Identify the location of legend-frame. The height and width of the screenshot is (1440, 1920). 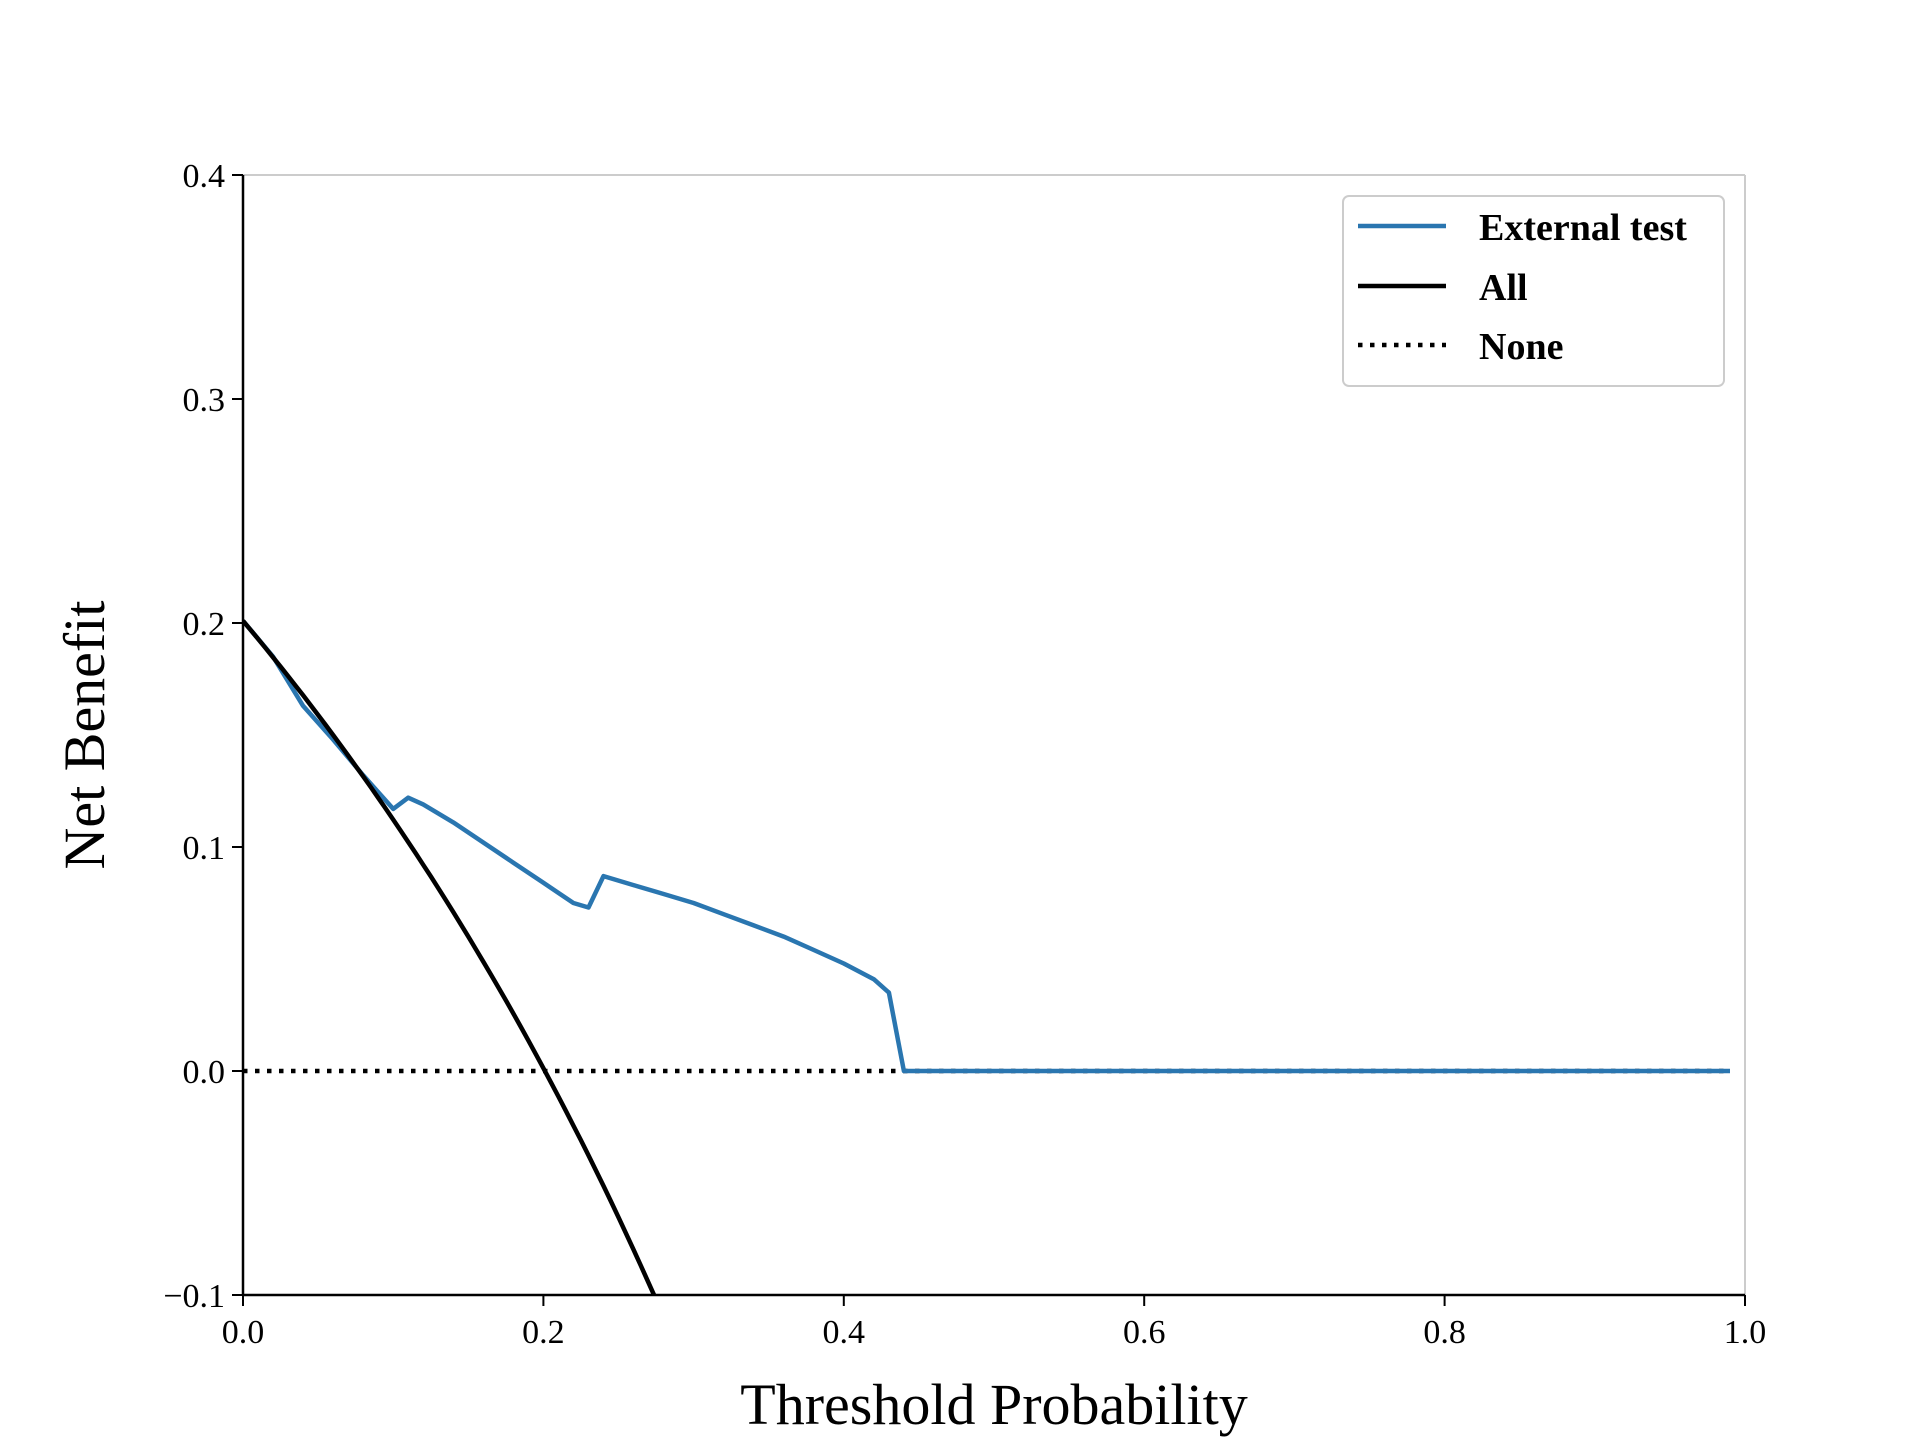
(1533, 291).